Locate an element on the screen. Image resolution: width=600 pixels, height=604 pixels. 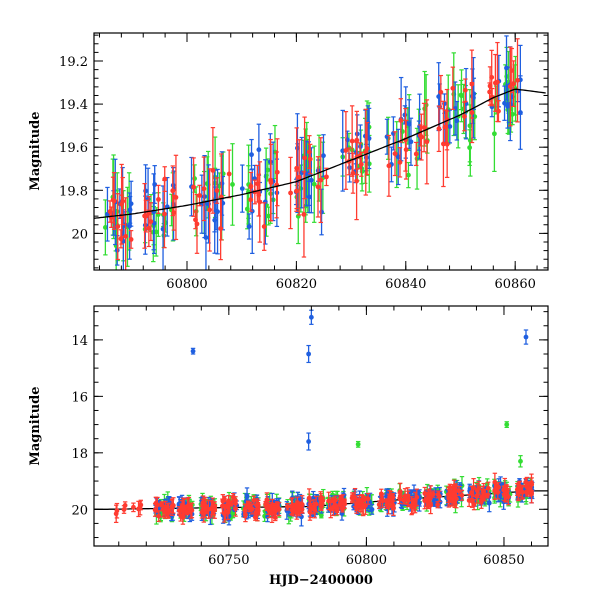
y-tick-label: 20 is located at coordinates (79, 234).